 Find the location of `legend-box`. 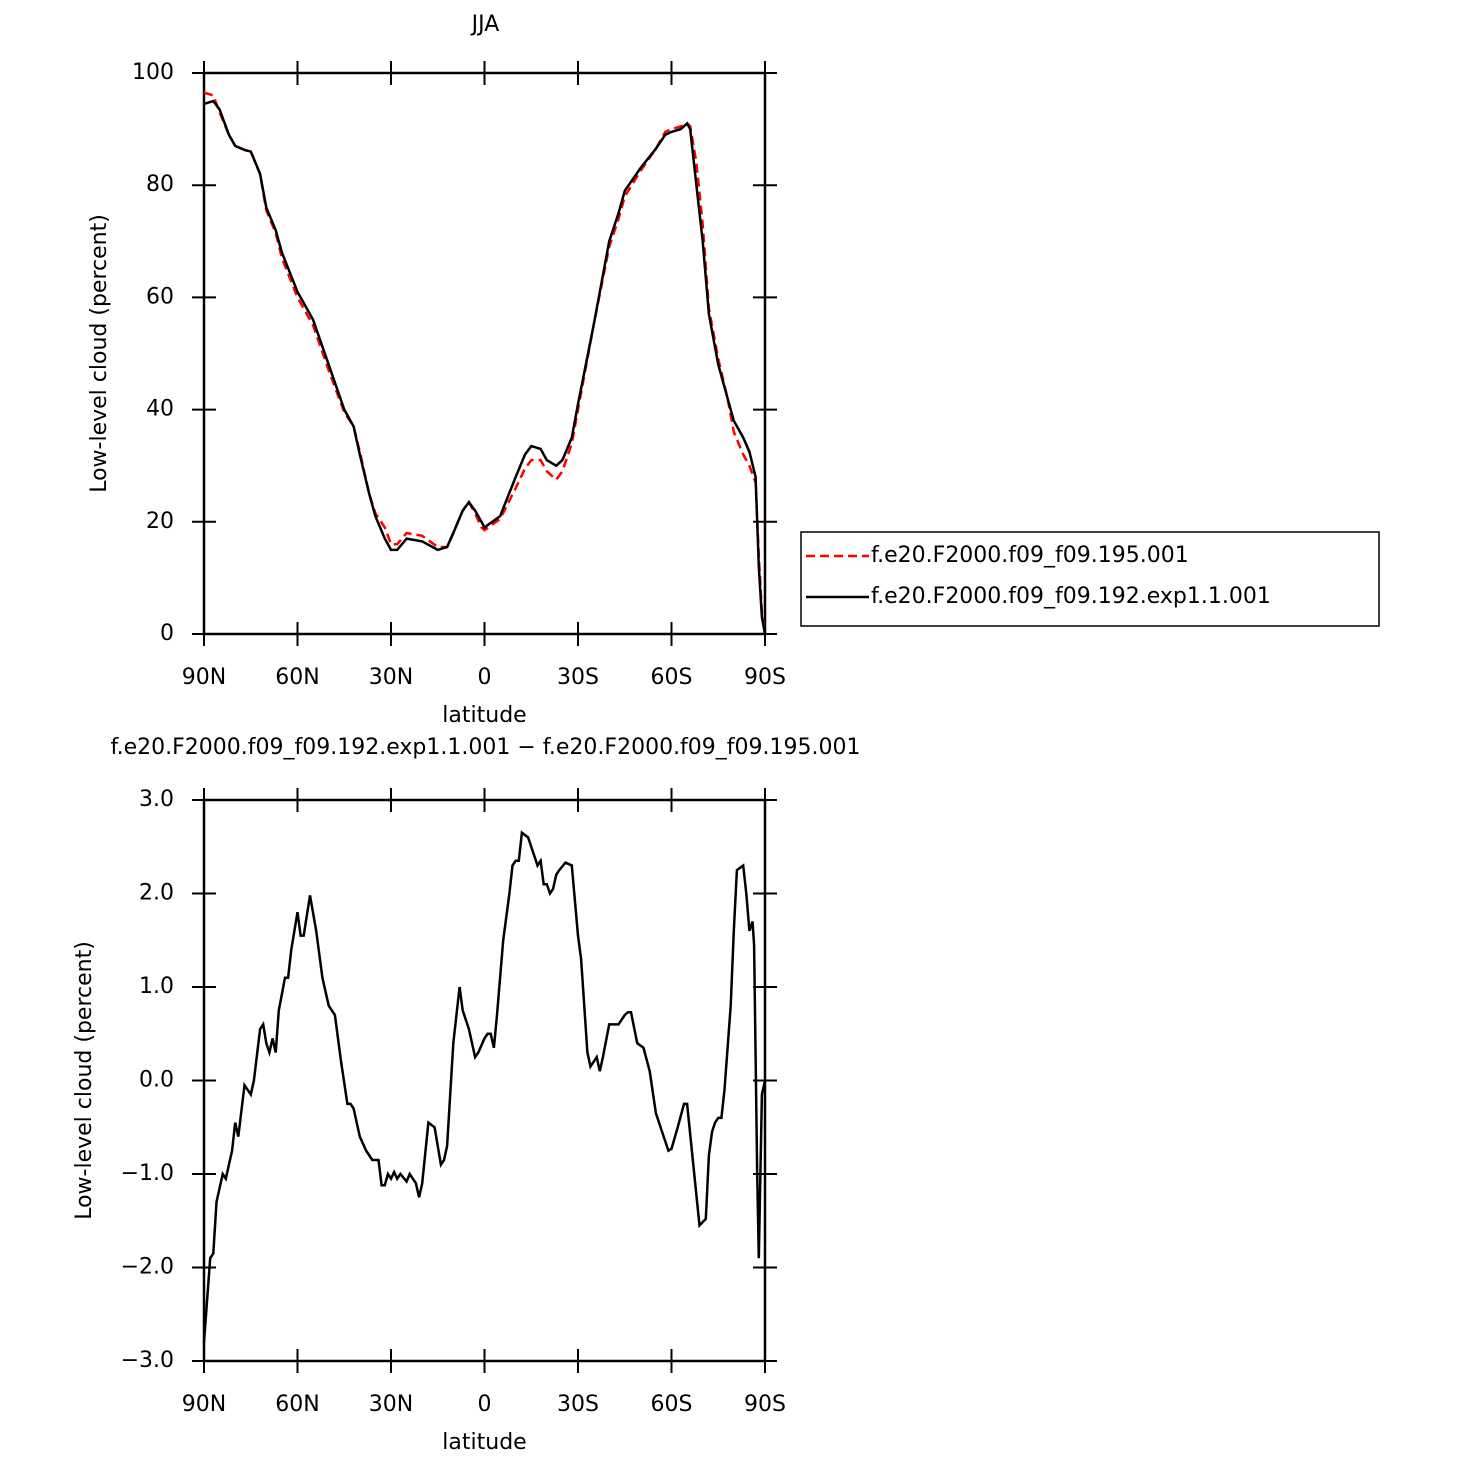

legend-box is located at coordinates (1090, 579).